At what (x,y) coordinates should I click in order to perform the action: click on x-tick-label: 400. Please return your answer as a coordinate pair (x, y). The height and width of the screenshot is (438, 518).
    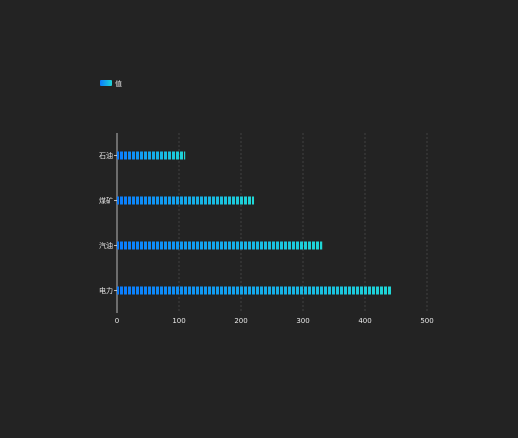
    Looking at the image, I should click on (364, 321).